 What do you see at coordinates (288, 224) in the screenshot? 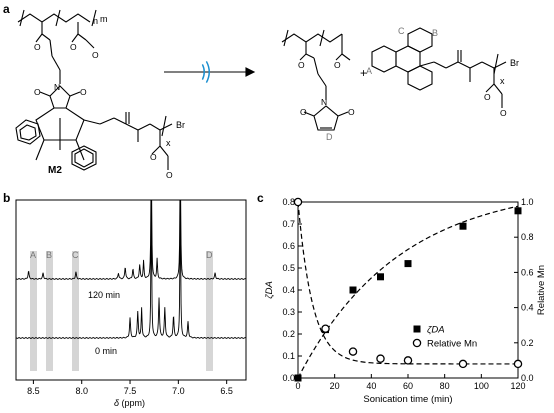
I see `y-left-tick-label: 0.7` at bounding box center [288, 224].